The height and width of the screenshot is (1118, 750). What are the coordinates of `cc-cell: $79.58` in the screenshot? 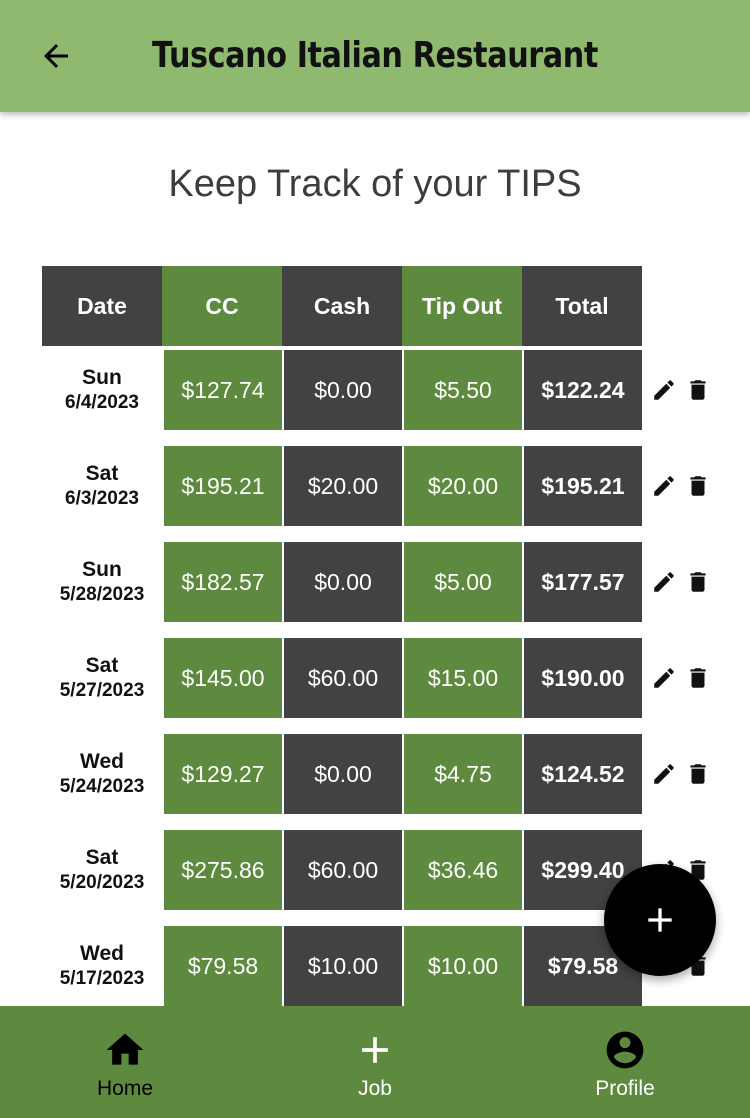 It's located at (223, 966).